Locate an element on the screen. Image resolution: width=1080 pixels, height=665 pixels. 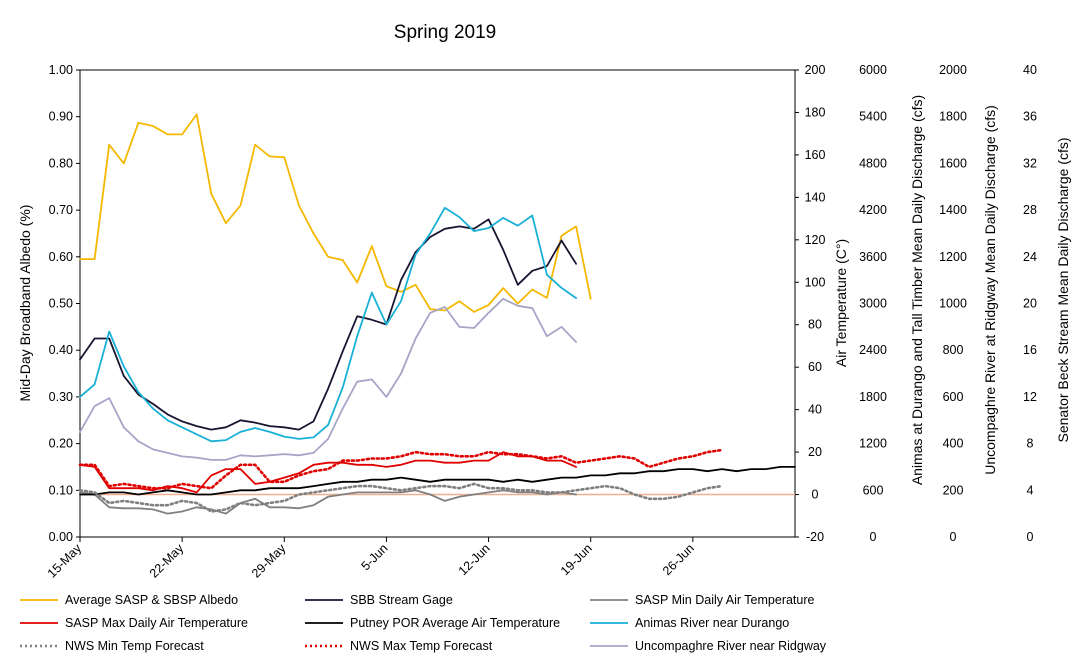
x-tick-label: 22-May is located at coordinates (167, 561).